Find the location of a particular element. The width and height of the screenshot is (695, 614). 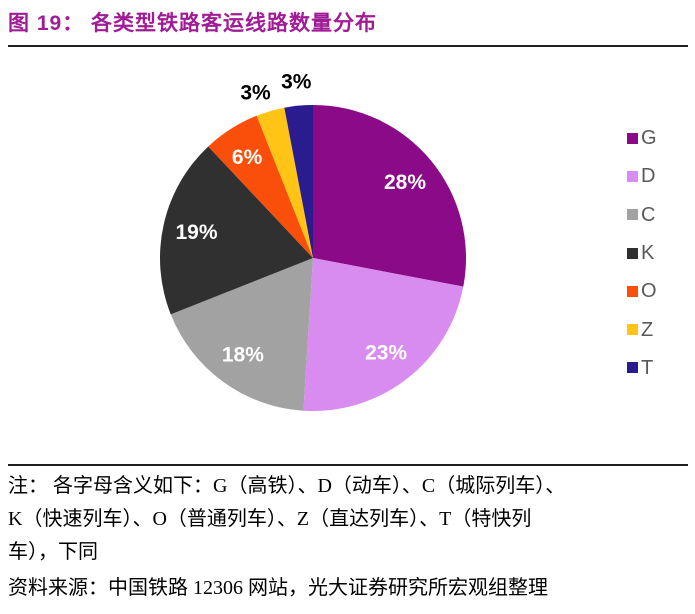

pie-slice-T is located at coordinates (298, 181).